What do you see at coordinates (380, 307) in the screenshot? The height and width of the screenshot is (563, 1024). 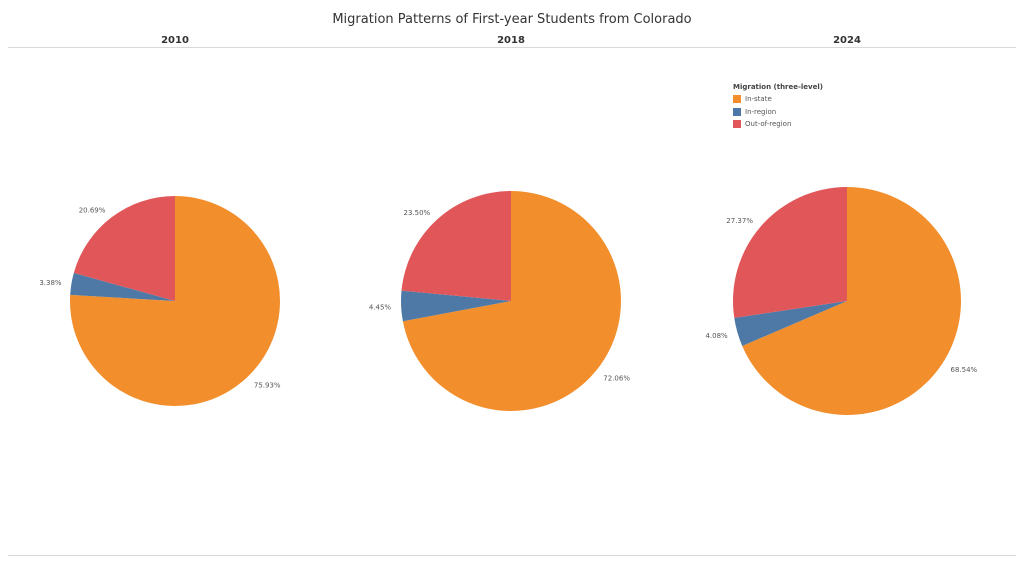 I see `pie-2018-label-in-region: 4.45%` at bounding box center [380, 307].